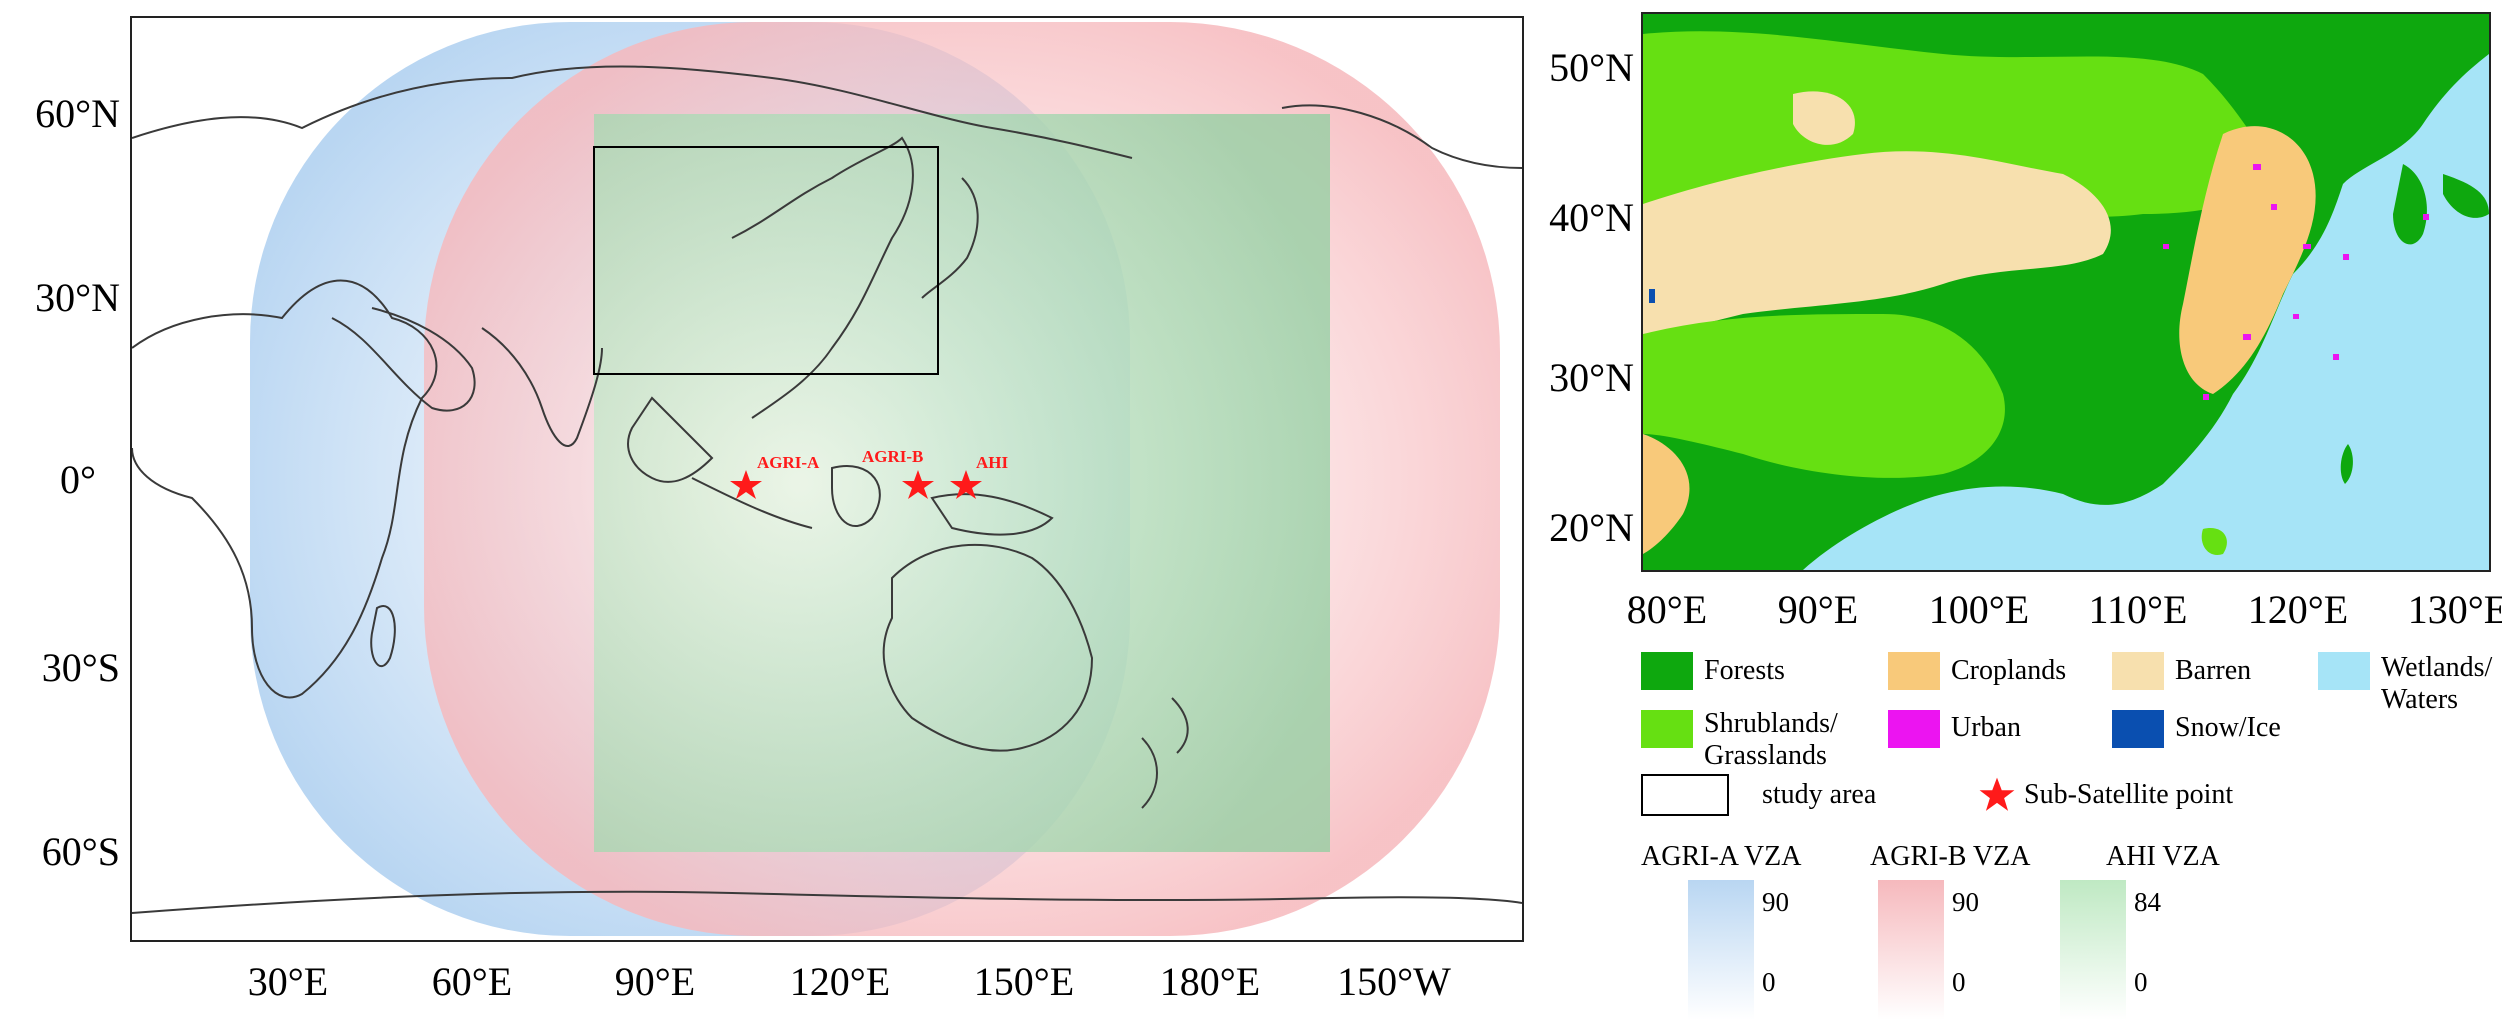 Image resolution: width=2502 pixels, height=1020 pixels. I want to click on legend-label-croplands: Croplands, so click(2009, 670).